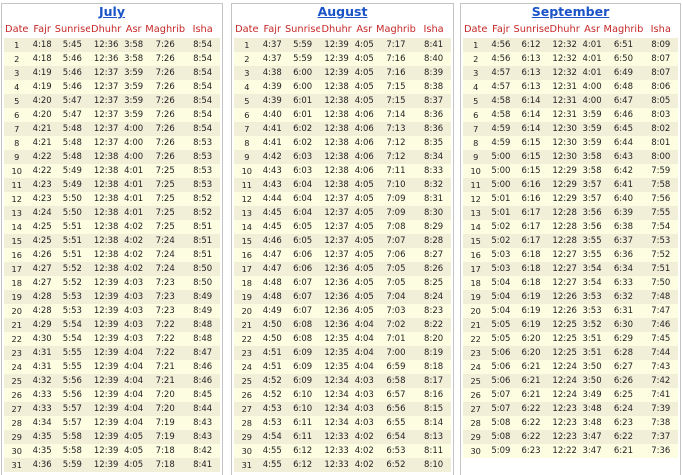  What do you see at coordinates (336, 381) in the screenshot?
I see `cell-dhuhr: 12:34` at bounding box center [336, 381].